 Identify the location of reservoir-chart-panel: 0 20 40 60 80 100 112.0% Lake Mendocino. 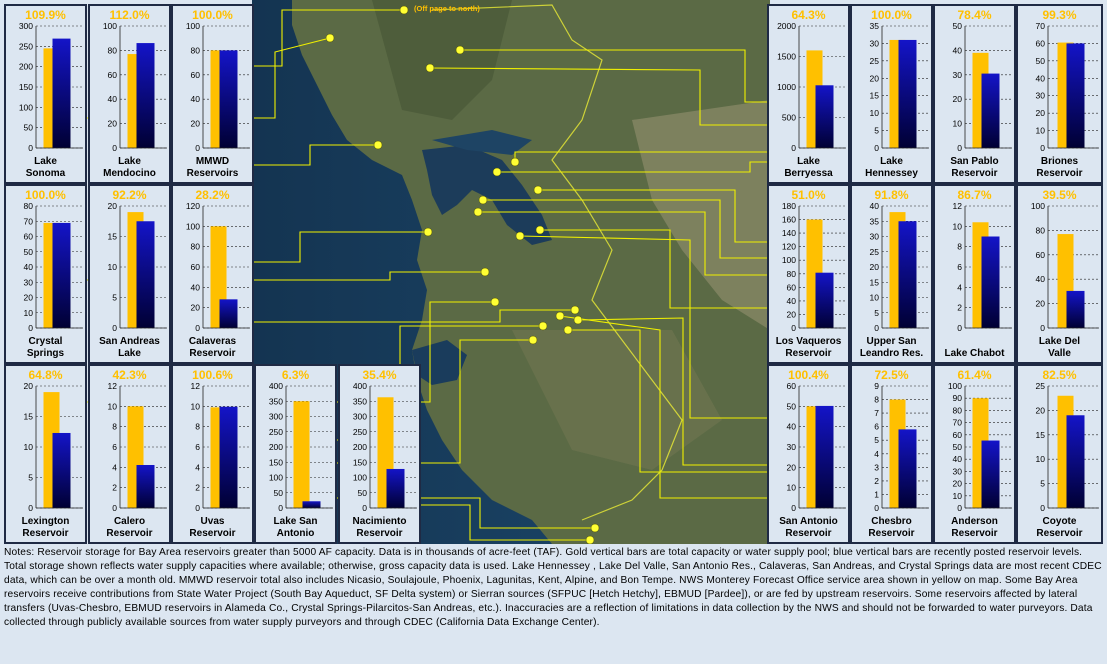
(129, 94).